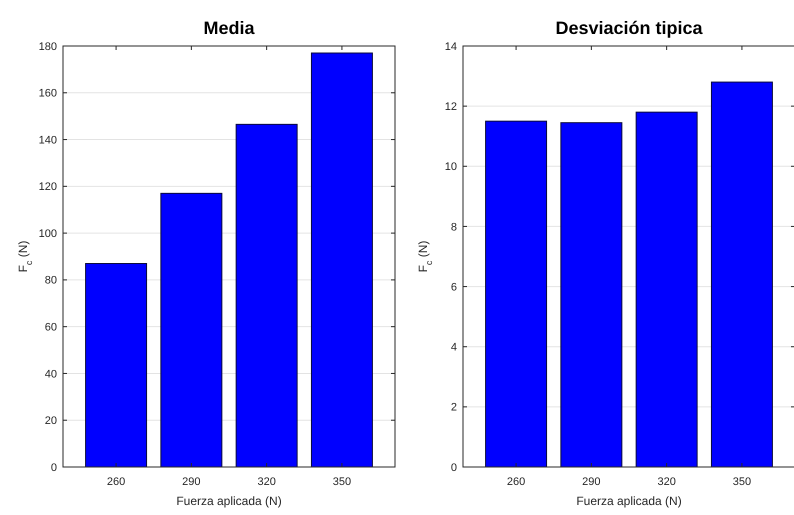 The image size is (794, 515). Describe the element at coordinates (50, 374) in the screenshot. I see `y-tick-label: 40` at that location.